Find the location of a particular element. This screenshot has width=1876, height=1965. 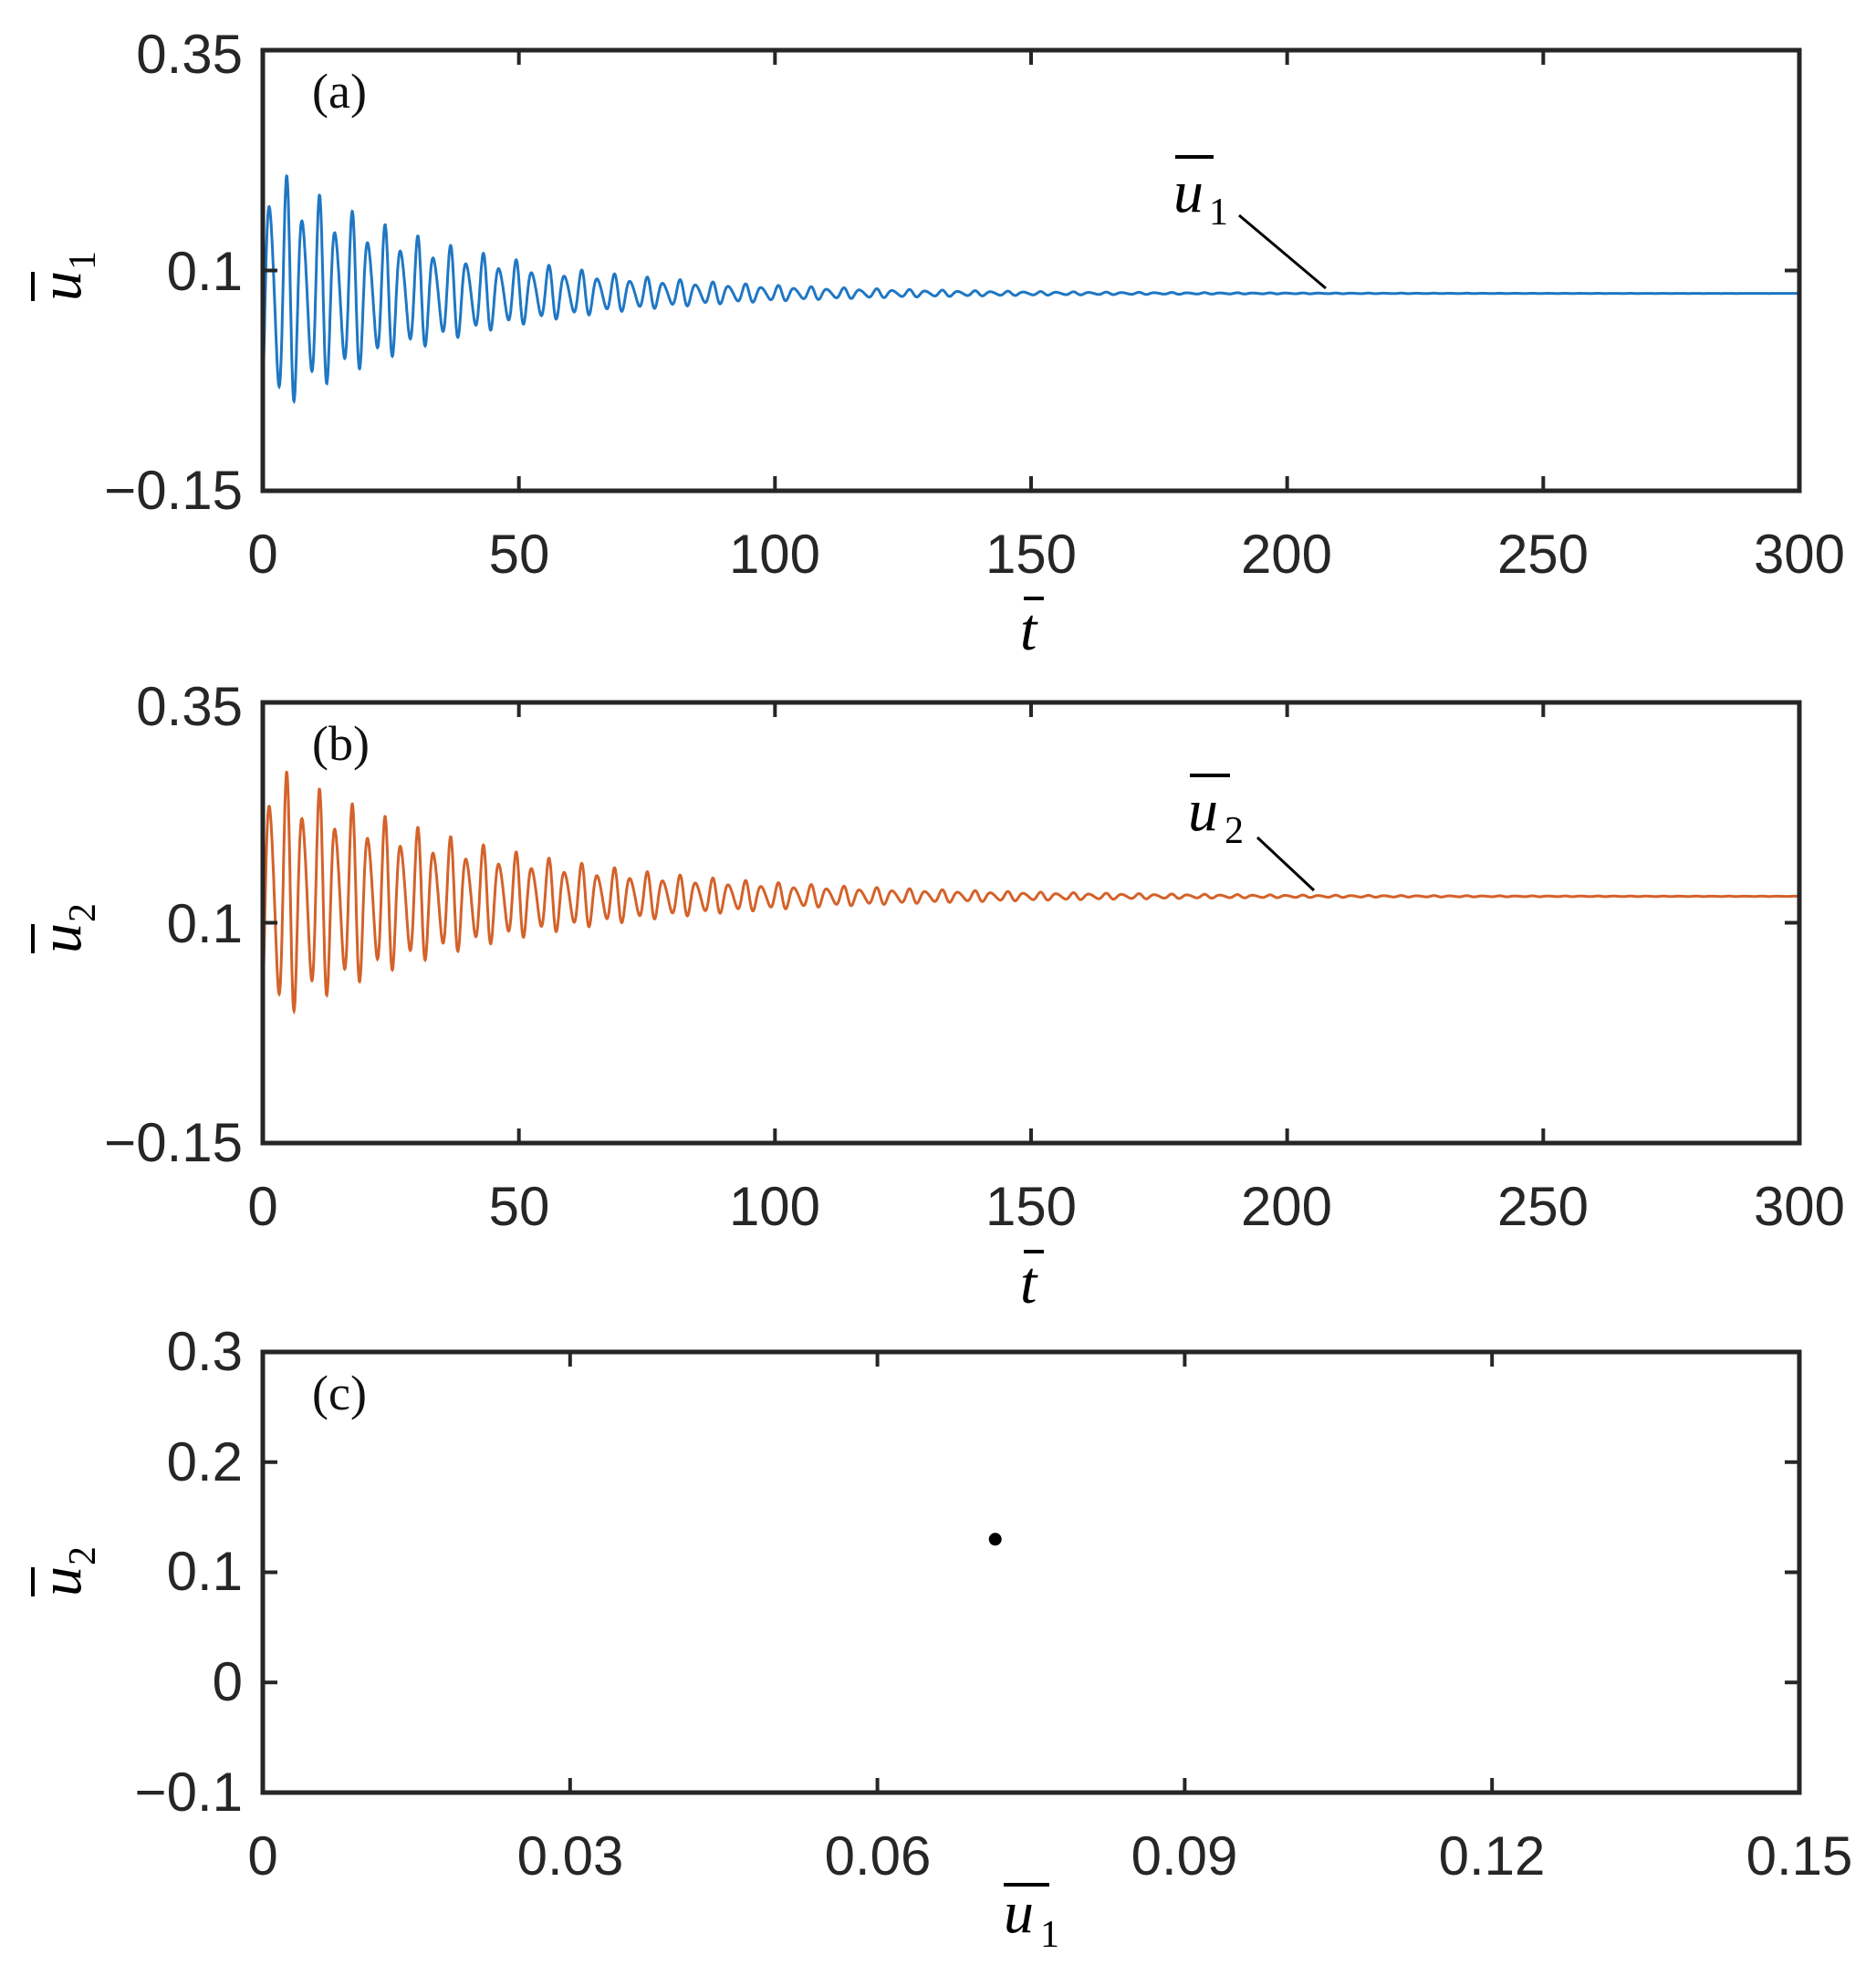

panel-a-series-u1 is located at coordinates (1030, 289).